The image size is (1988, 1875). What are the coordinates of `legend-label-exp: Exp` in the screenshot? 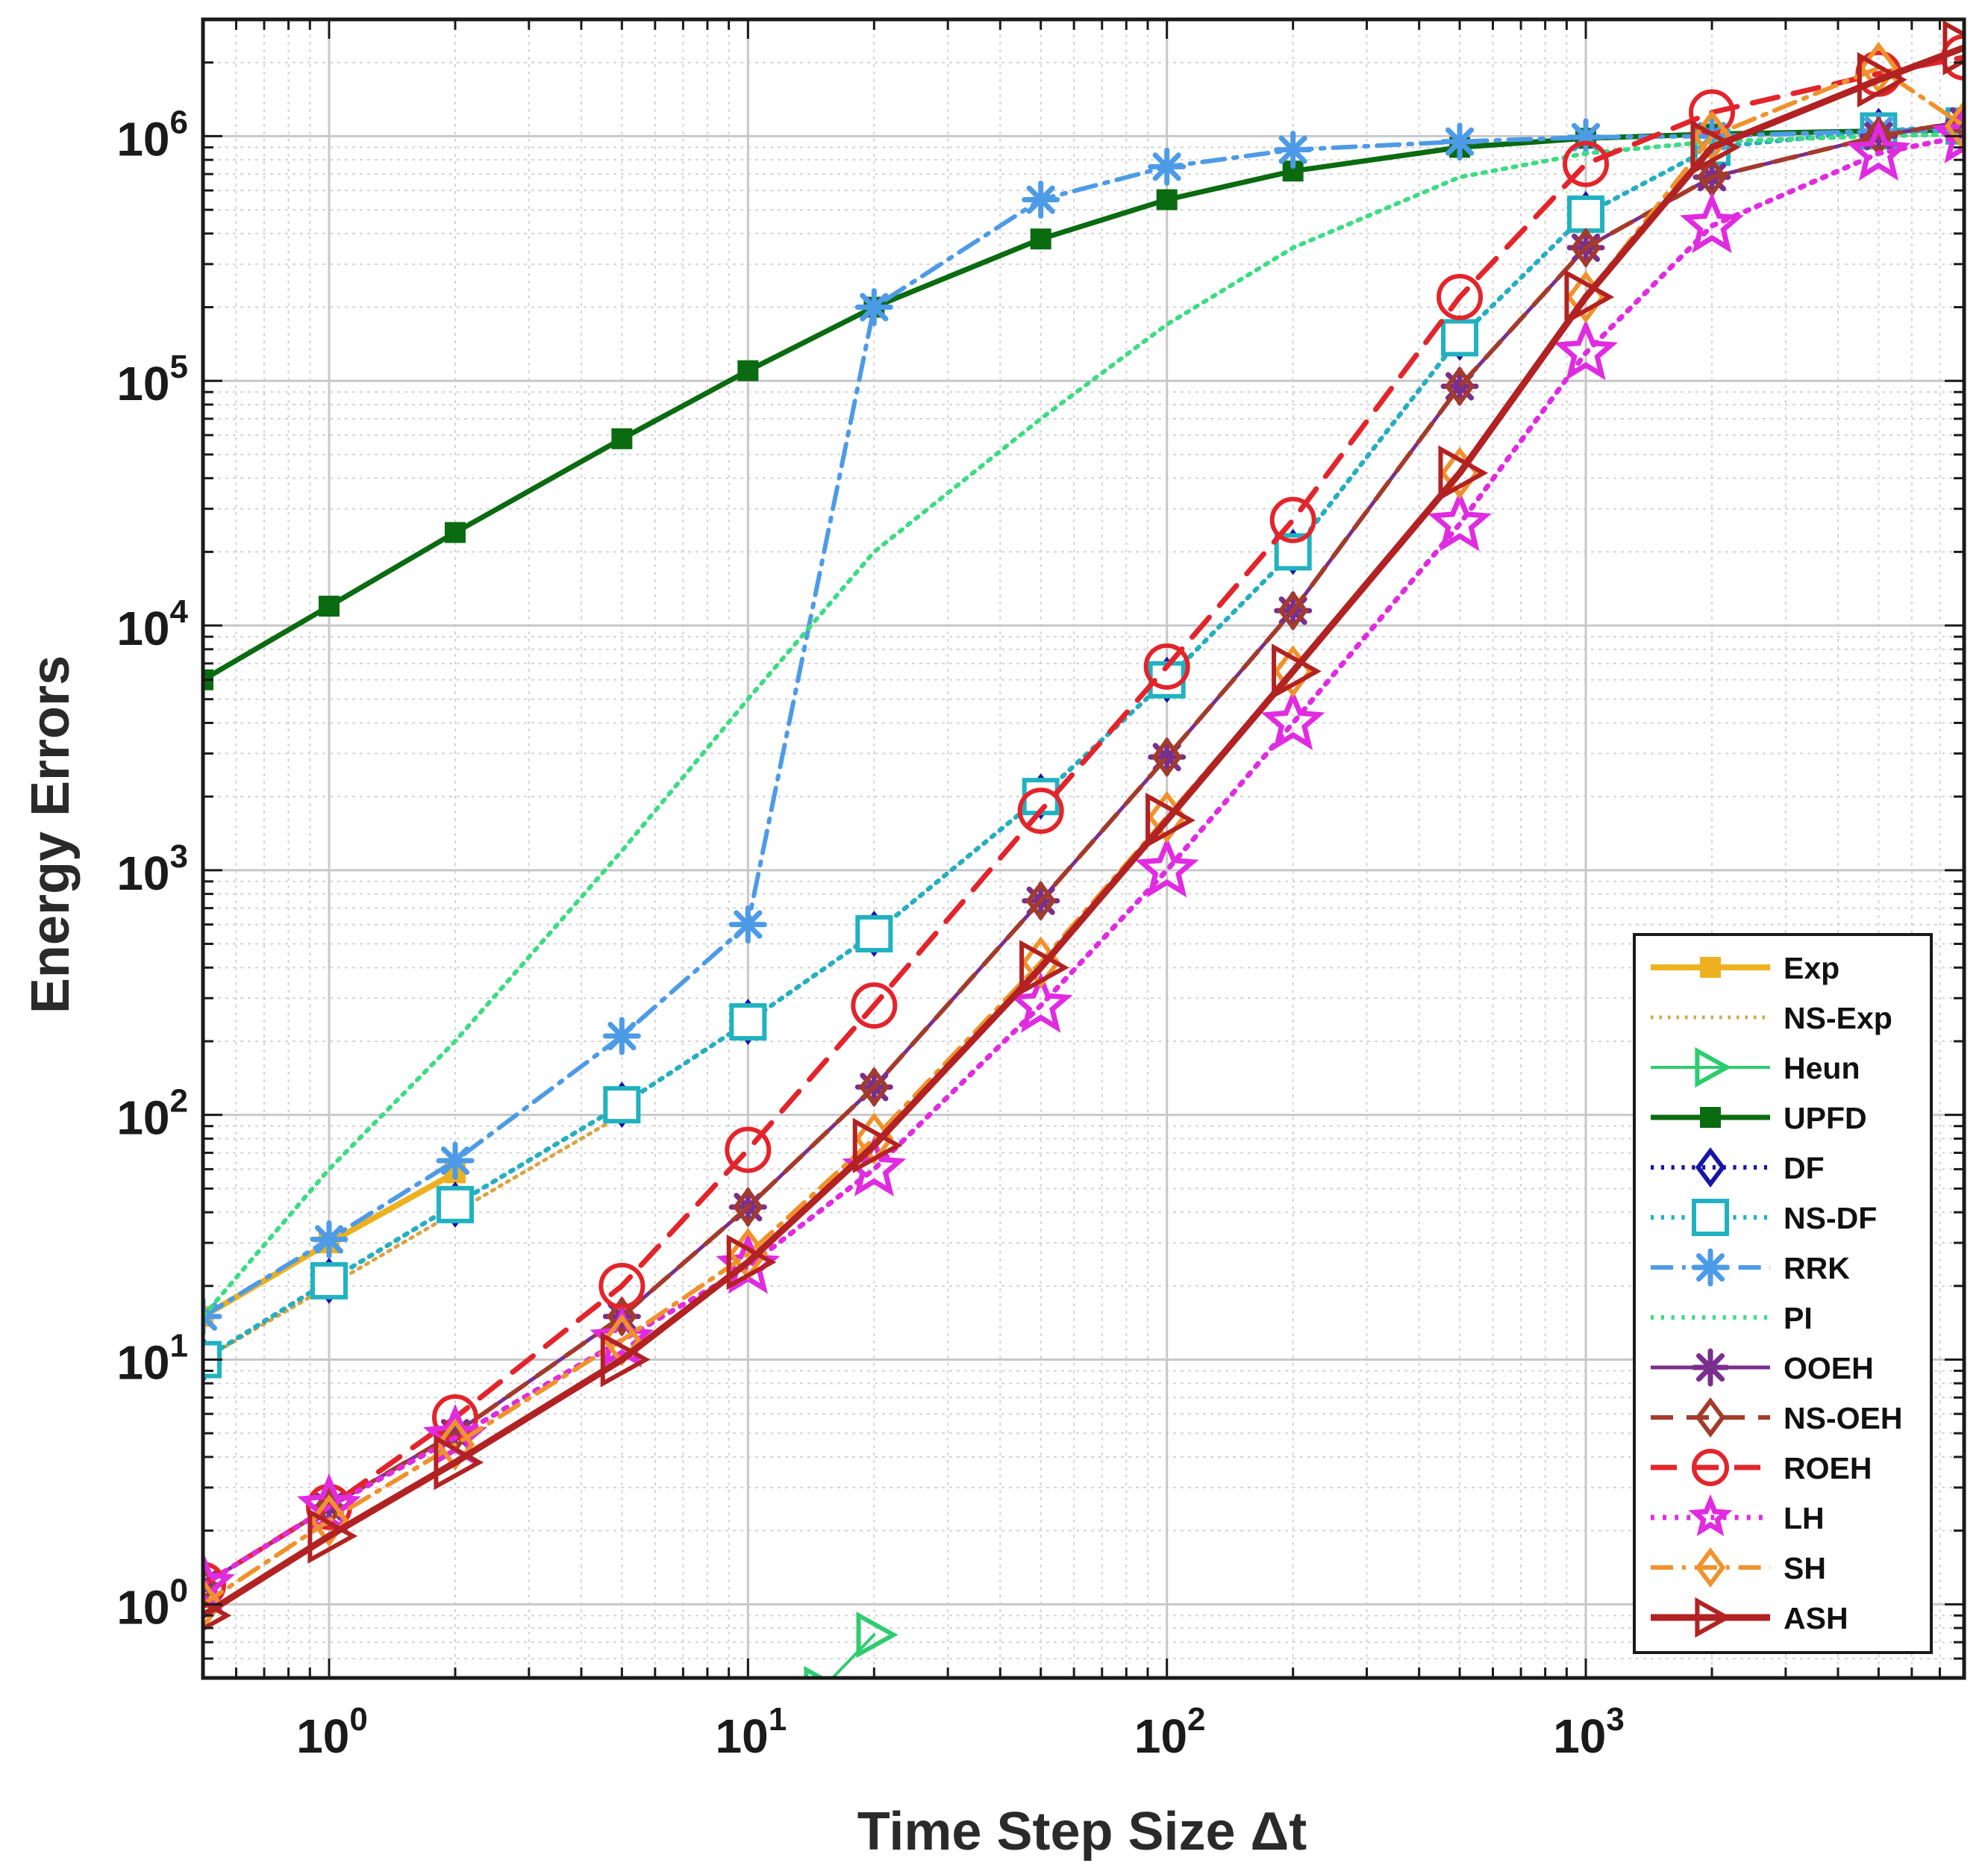 It's located at (1811, 968).